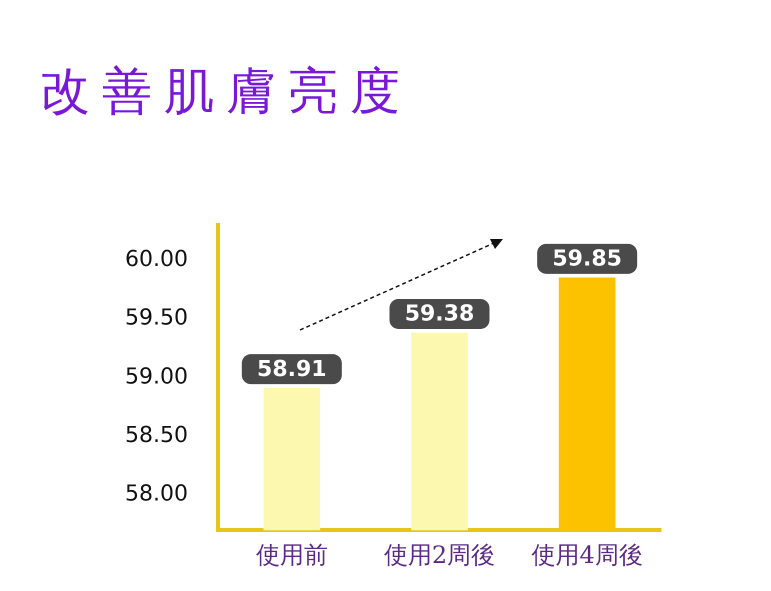 The height and width of the screenshot is (591, 771). Describe the element at coordinates (439, 314) in the screenshot. I see `data-label: 59.38` at that location.